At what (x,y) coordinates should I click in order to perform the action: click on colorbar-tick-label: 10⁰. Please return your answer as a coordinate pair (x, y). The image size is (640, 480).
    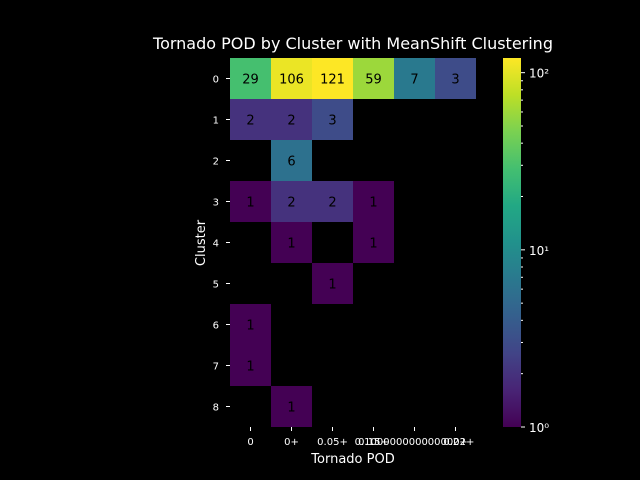
    Looking at the image, I should click on (539, 428).